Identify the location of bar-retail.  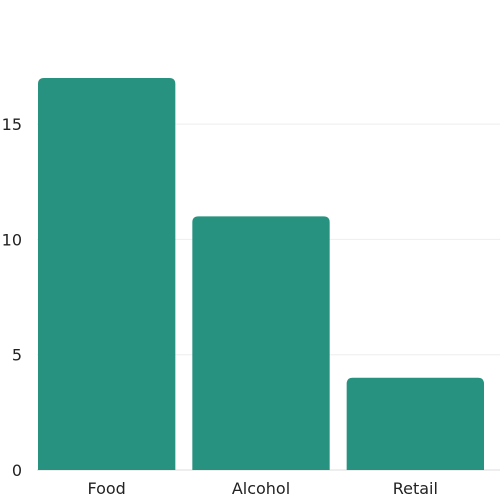
(415, 423).